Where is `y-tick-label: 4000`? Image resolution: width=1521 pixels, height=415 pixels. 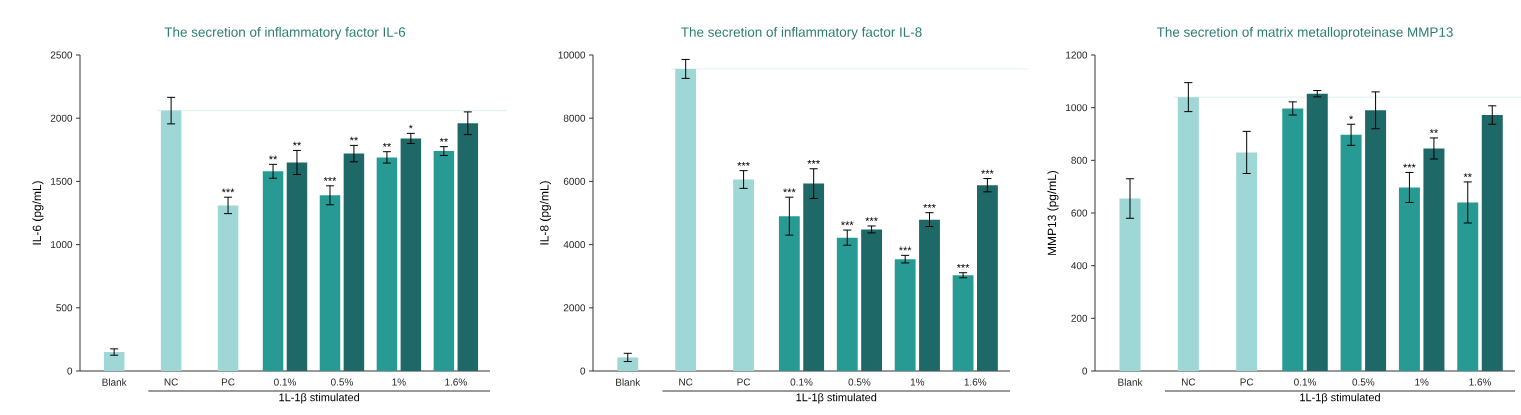
y-tick-label: 4000 is located at coordinates (574, 245).